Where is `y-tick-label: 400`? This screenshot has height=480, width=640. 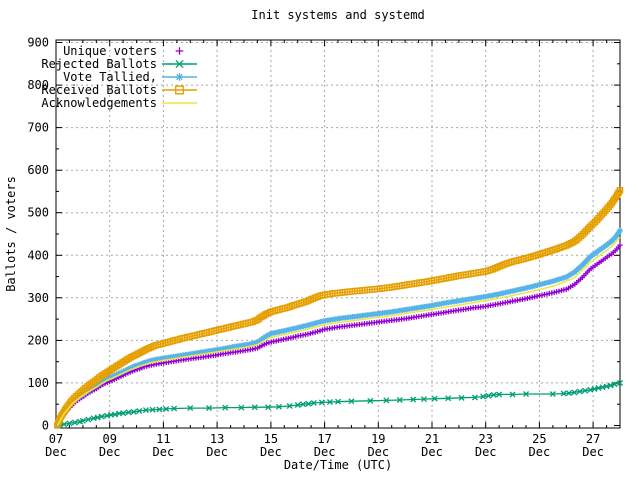 y-tick-label: 400 is located at coordinates (38, 255).